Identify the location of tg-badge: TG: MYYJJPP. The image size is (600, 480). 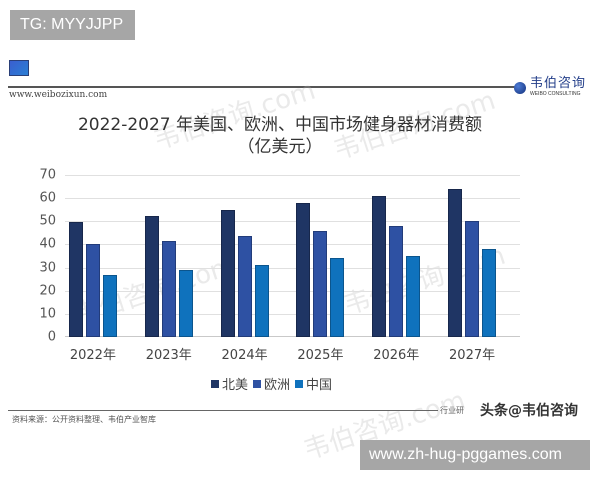
(72, 25).